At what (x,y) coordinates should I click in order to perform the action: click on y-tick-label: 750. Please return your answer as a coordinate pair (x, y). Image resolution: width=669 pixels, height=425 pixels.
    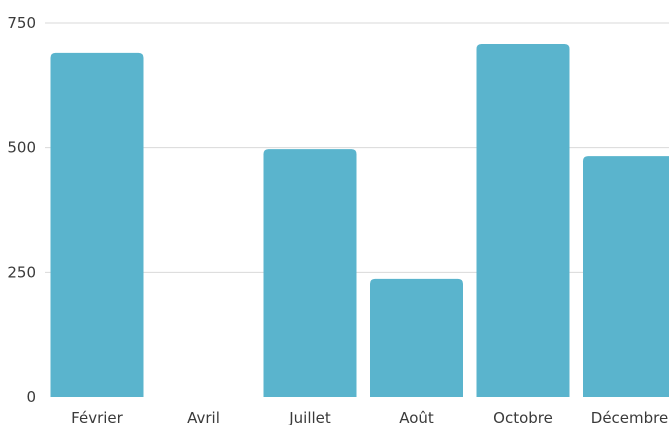
    Looking at the image, I should click on (21, 23).